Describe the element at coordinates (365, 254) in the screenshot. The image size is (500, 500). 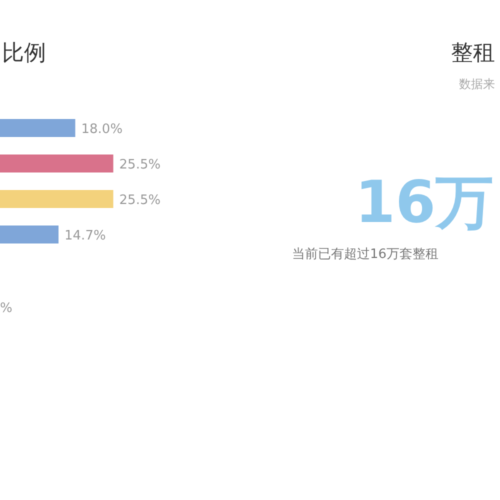
I see `text: 当前已有超过16万套整租` at that location.